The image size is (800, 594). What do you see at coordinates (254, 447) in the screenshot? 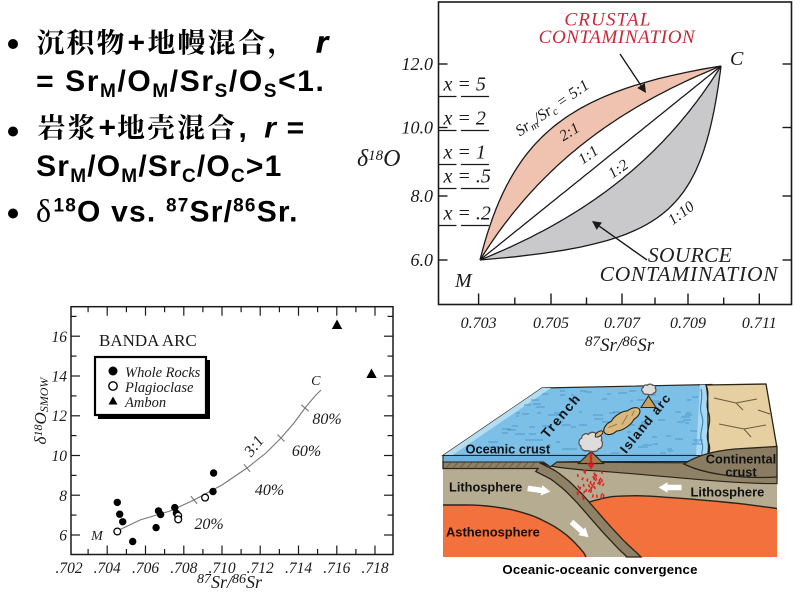
I see `svg-text: 3:1` at bounding box center [254, 447].